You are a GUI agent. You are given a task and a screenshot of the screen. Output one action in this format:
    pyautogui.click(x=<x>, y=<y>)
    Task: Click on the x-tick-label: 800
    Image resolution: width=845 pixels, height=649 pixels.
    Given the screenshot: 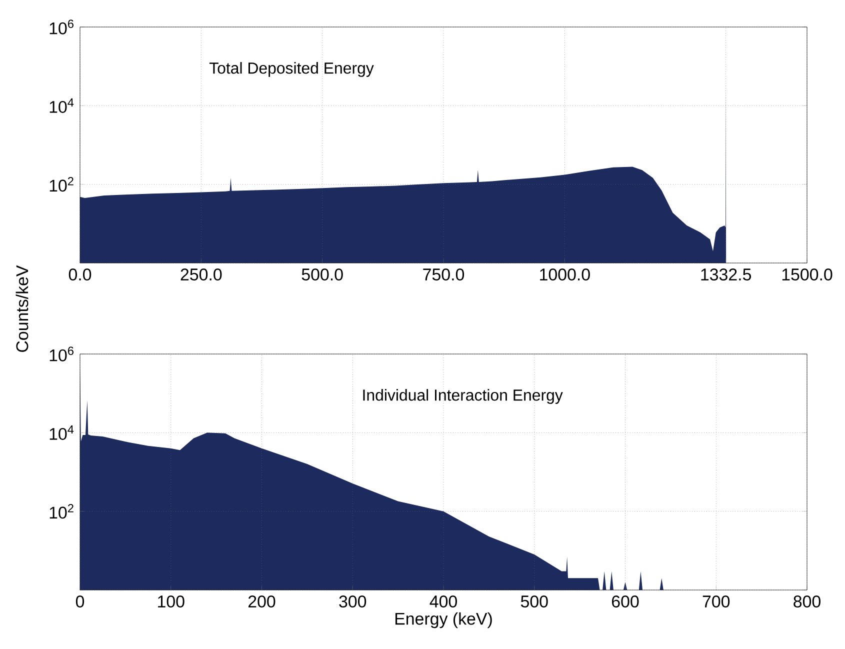 What is the action you would take?
    pyautogui.click(x=807, y=602)
    